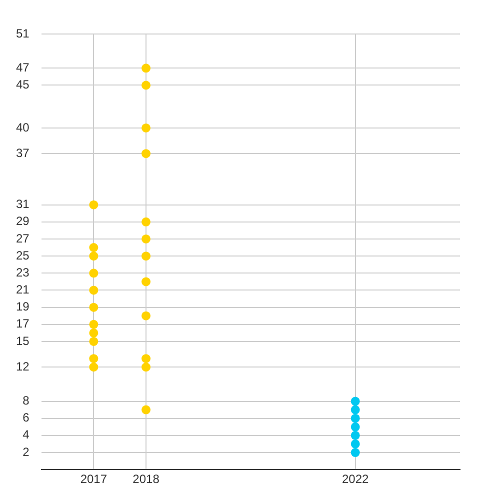 The width and height of the screenshot is (500, 500). What do you see at coordinates (23, 272) in the screenshot?
I see `y-tick-label: 23` at bounding box center [23, 272].